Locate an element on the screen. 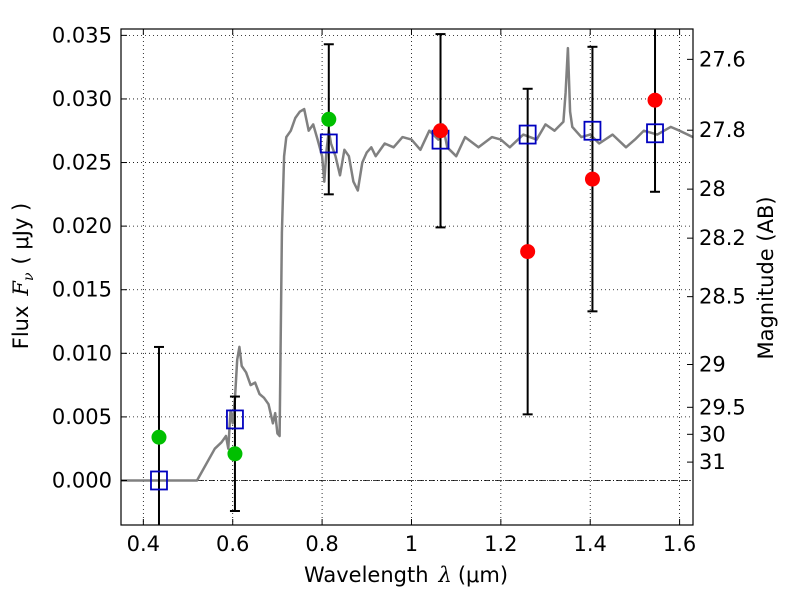 The height and width of the screenshot is (600, 800). x-axis-unit: (μm) is located at coordinates (483, 575).